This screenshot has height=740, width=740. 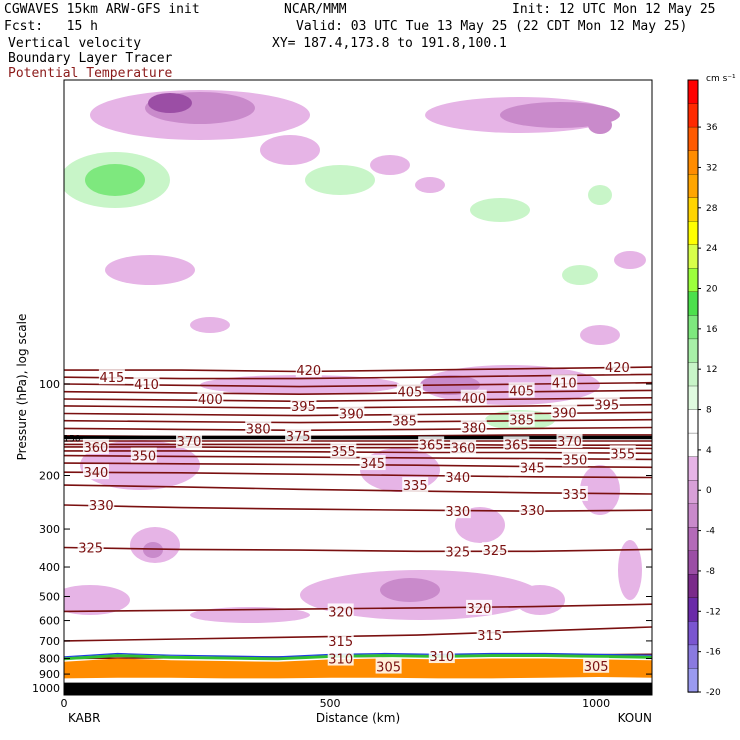 I want to click on theta-label: 355, so click(x=343, y=452).